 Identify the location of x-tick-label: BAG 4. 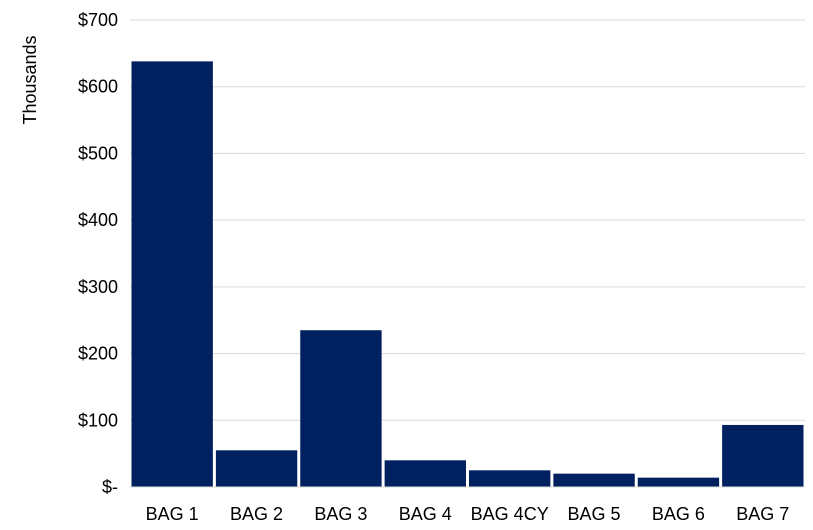
(425, 514).